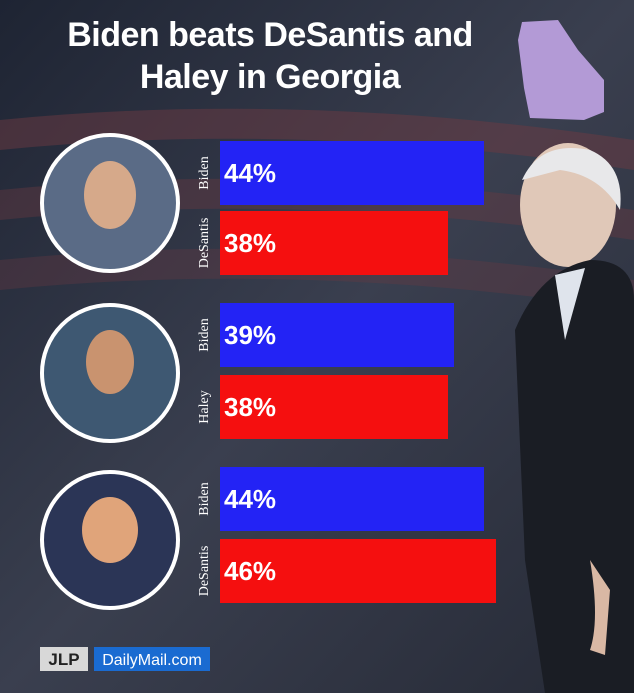 The width and height of the screenshot is (634, 693). Describe the element at coordinates (250, 335) in the screenshot. I see `value-label: 39%` at that location.